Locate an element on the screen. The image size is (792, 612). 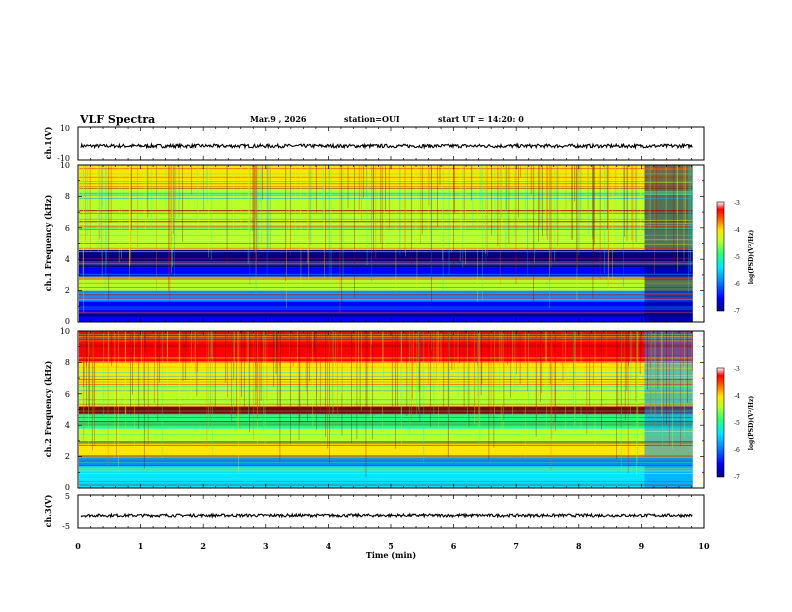
xtick-5: 5 is located at coordinates (391, 546).